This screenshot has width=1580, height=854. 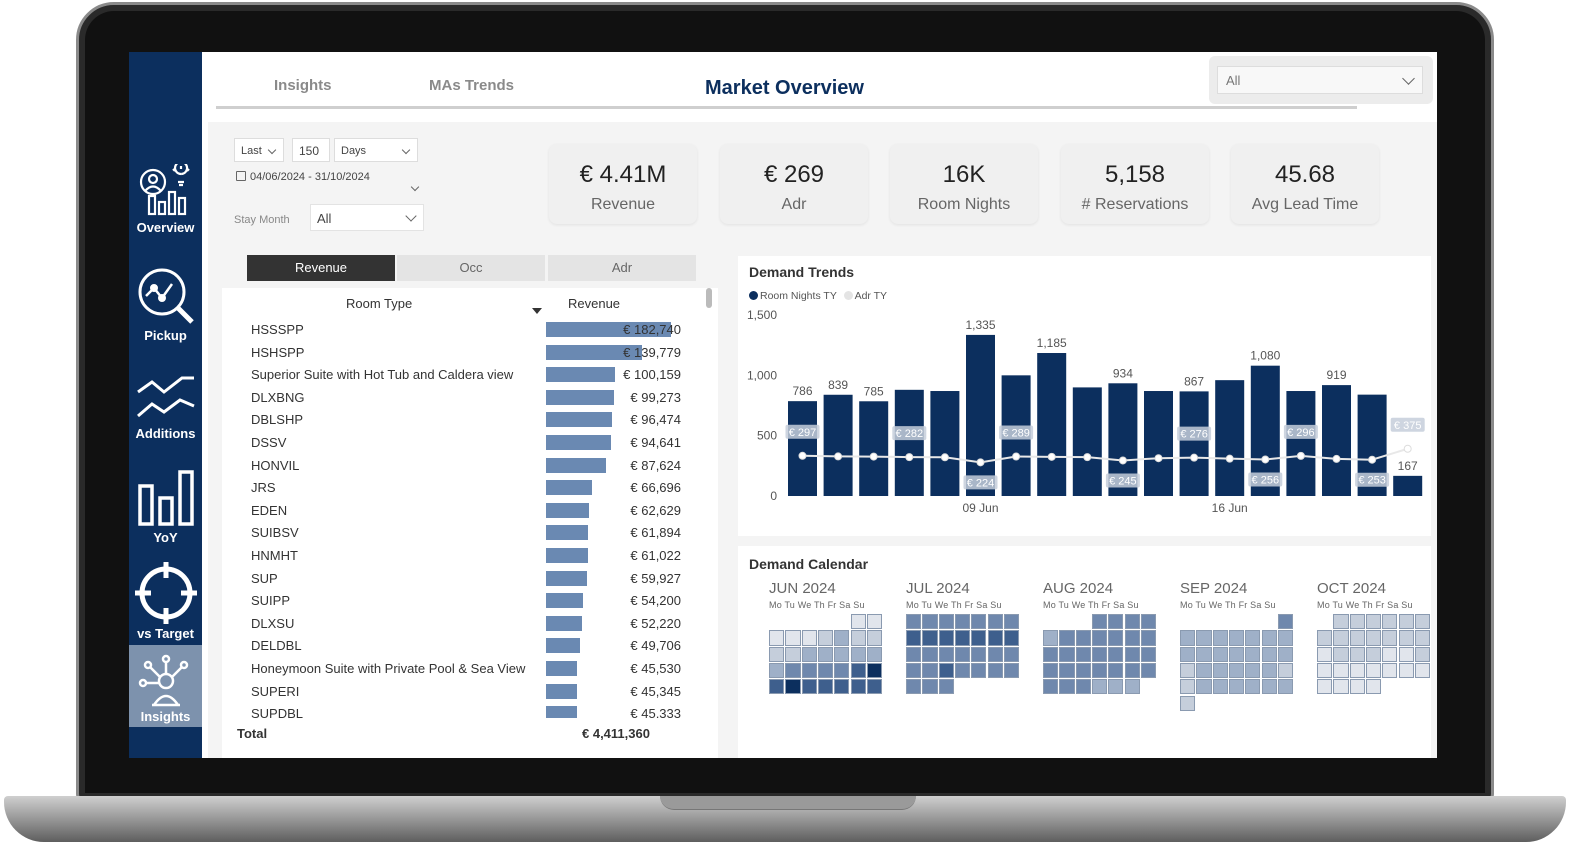 I want to click on table-row: SUPDBL € 45,333, so click(x=466, y=714).